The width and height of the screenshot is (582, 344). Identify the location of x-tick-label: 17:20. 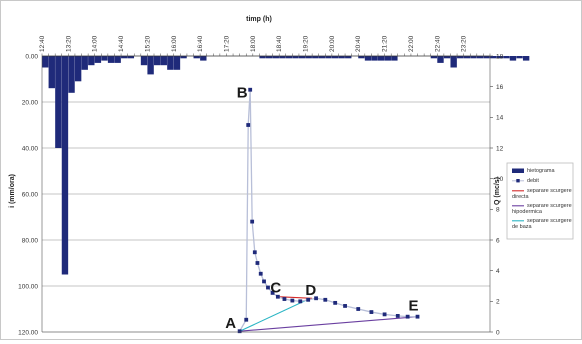
(226, 43).